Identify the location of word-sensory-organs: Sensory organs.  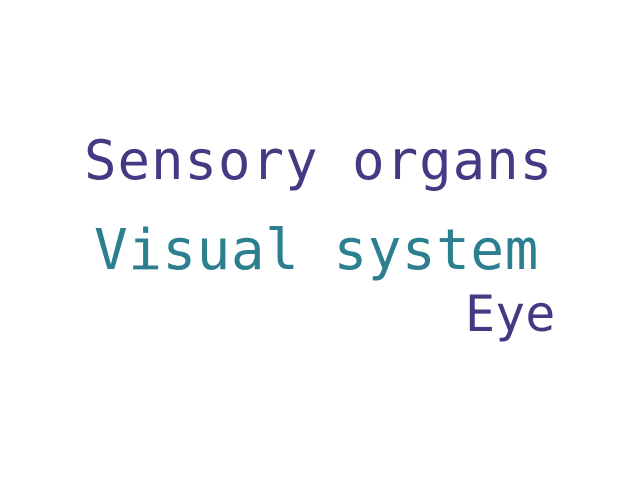
(319, 160).